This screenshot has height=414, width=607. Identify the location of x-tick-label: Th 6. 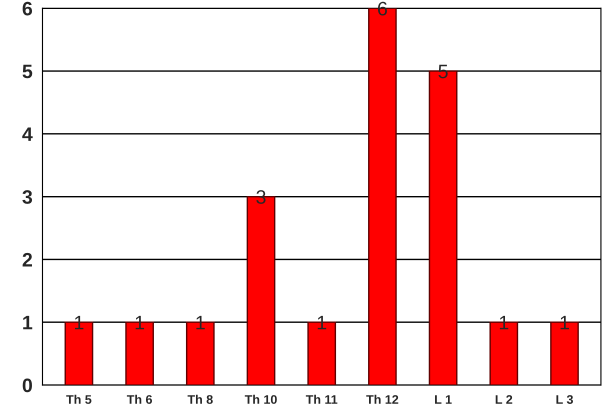
(139, 399).